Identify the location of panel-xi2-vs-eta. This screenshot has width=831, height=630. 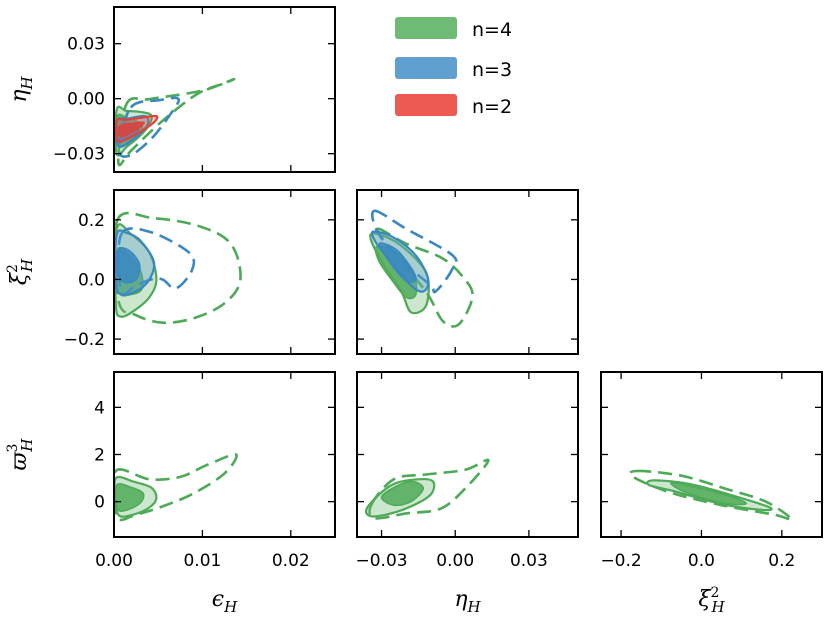
(467, 272).